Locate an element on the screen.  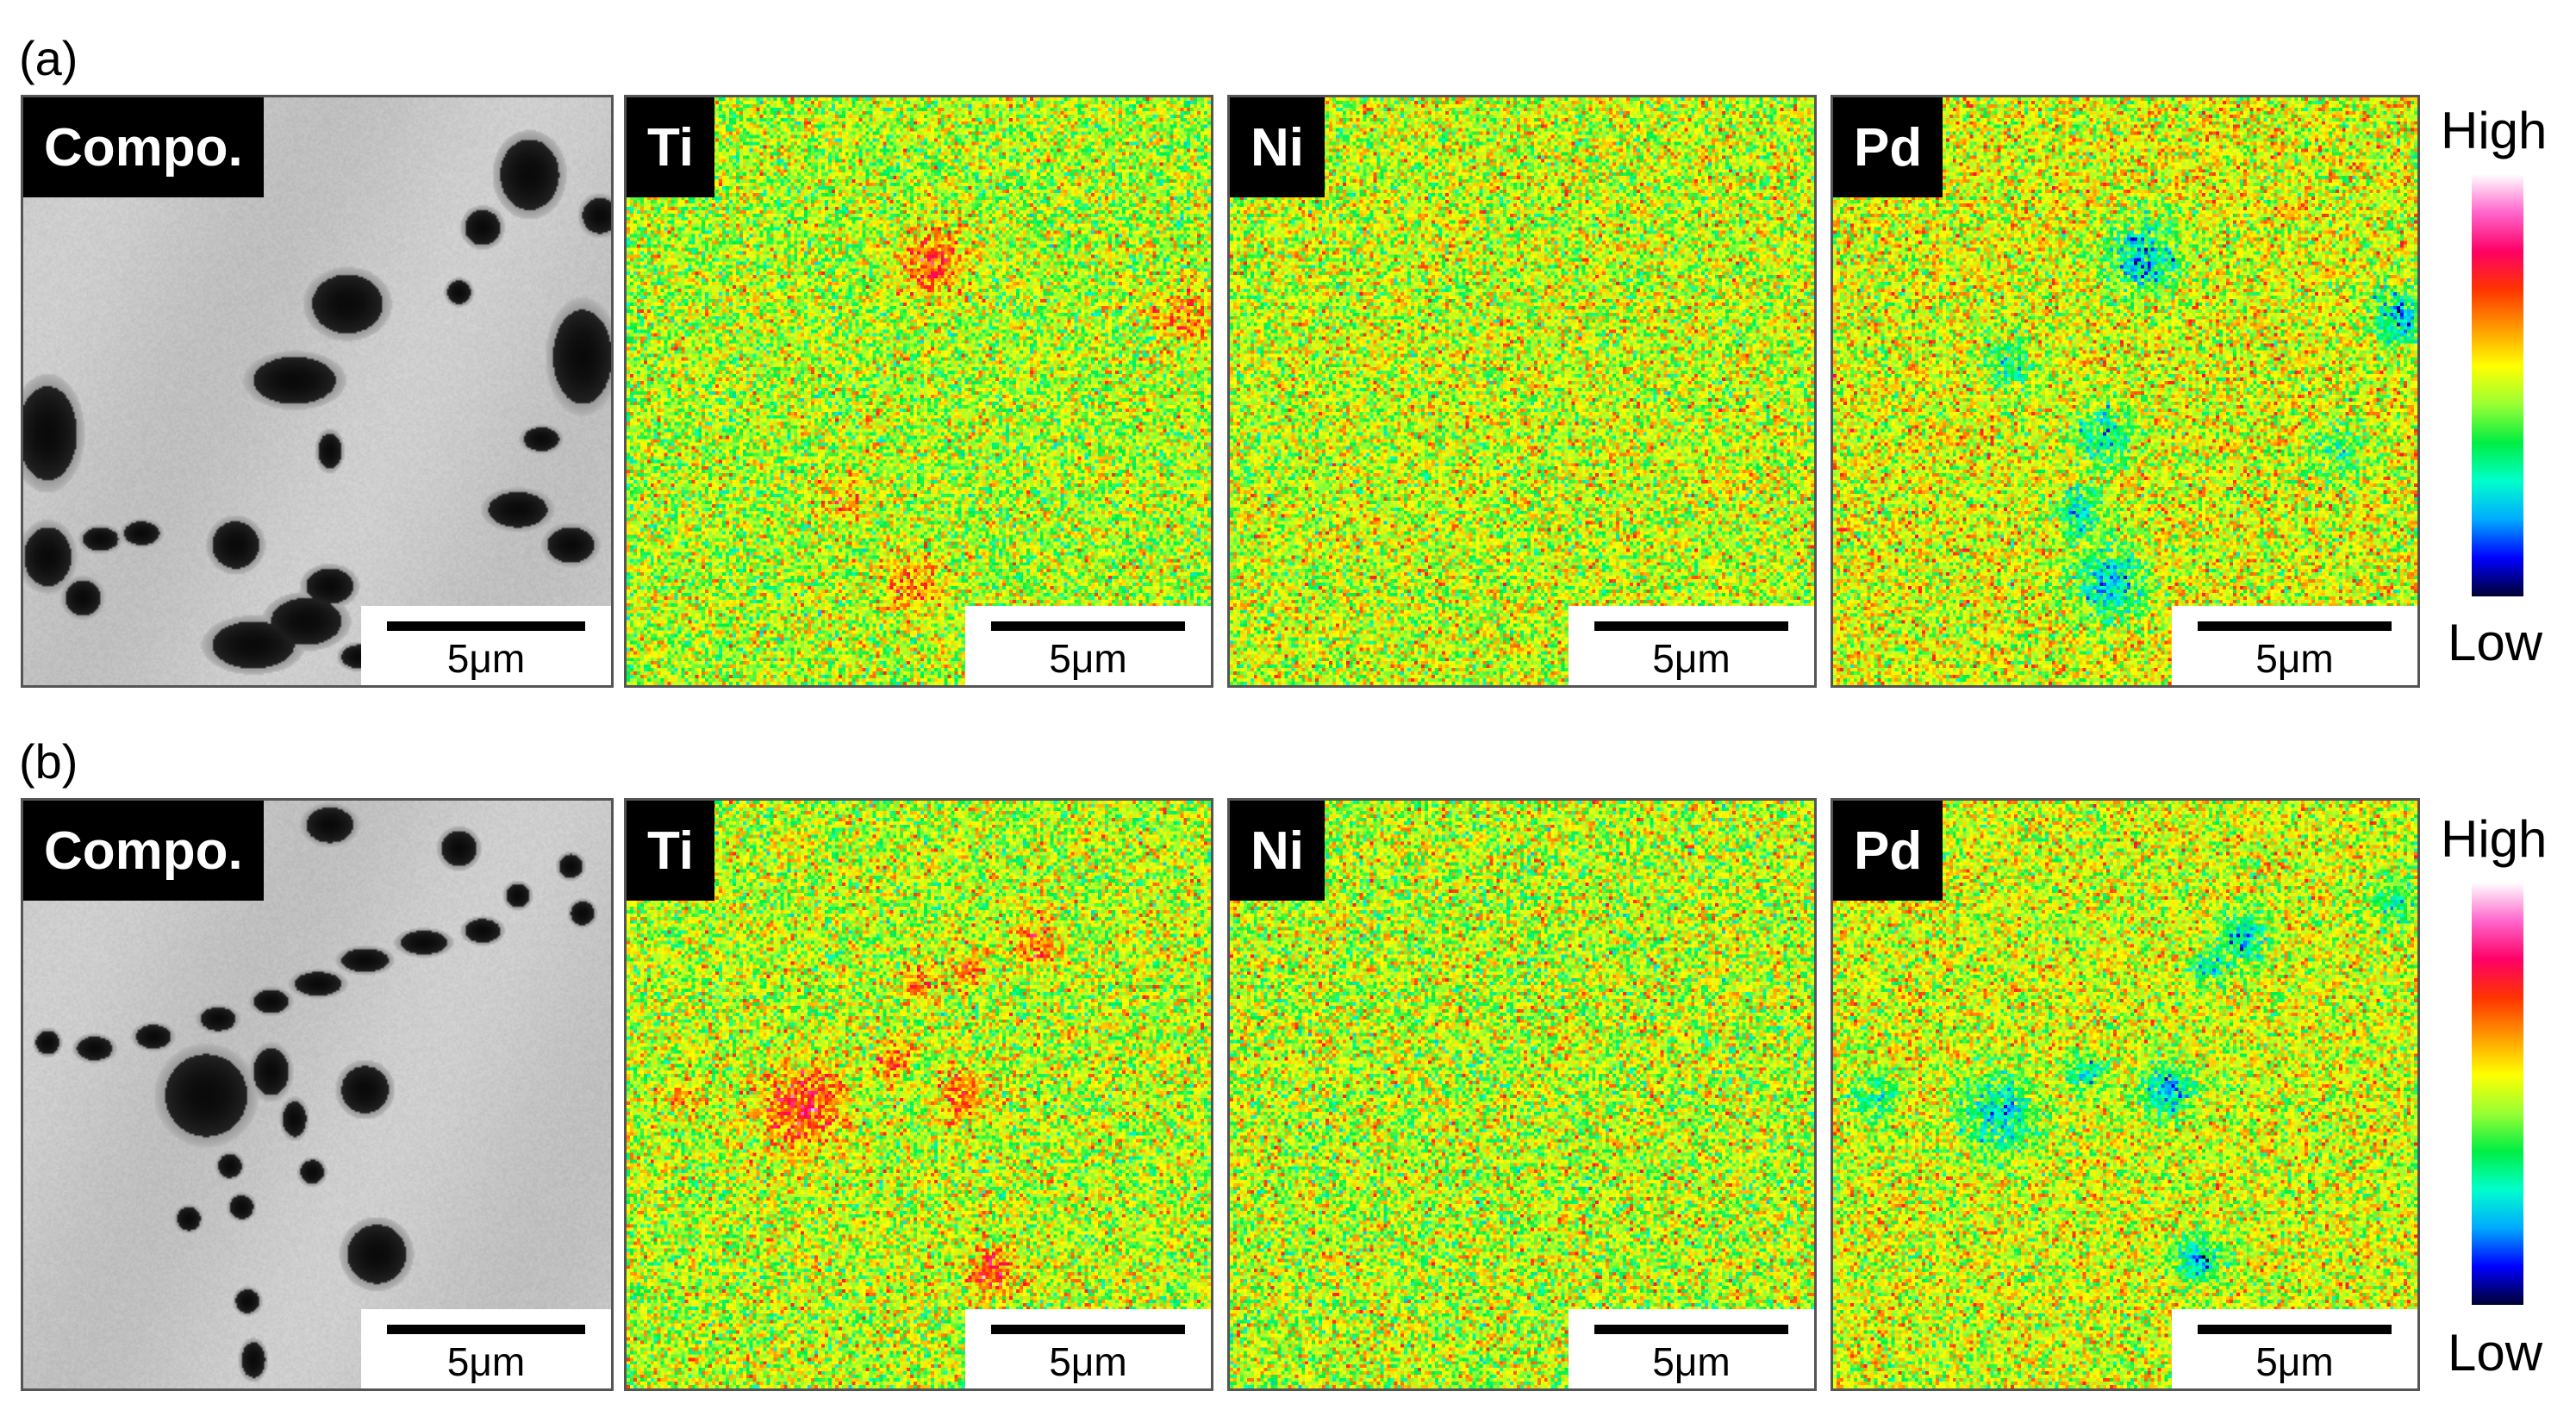
panel-b-ti: Ti 5μm is located at coordinates (918, 1094).